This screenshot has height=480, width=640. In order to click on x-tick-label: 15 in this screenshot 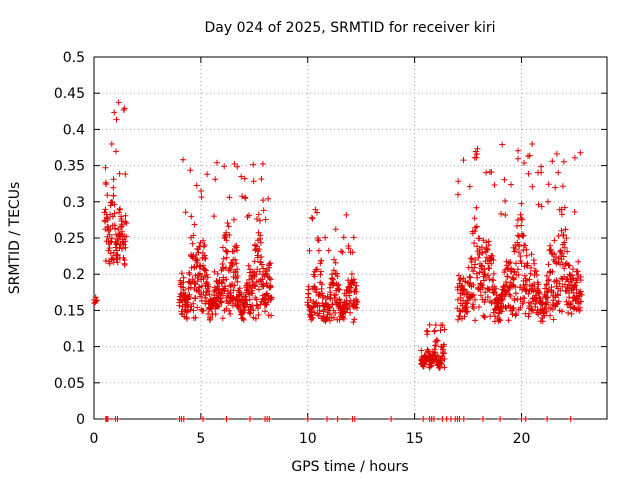, I will do `click(415, 439)`.